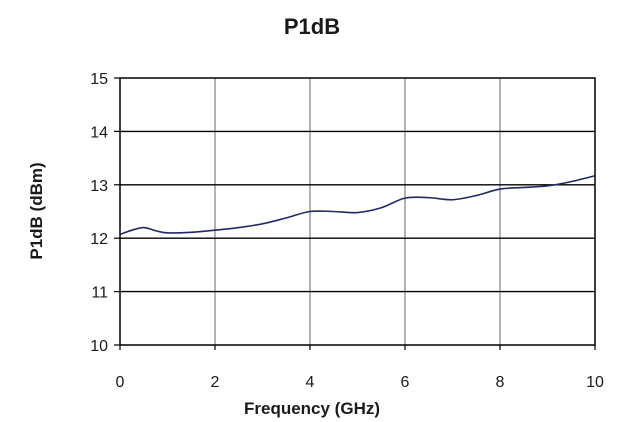  What do you see at coordinates (120, 382) in the screenshot?
I see `x-tick-label: 0` at bounding box center [120, 382].